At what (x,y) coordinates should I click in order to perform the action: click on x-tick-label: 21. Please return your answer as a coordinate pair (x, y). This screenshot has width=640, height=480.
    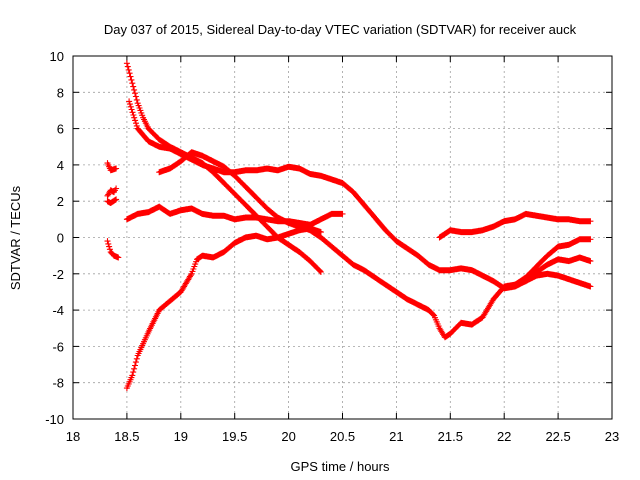
    Looking at the image, I should click on (396, 436).